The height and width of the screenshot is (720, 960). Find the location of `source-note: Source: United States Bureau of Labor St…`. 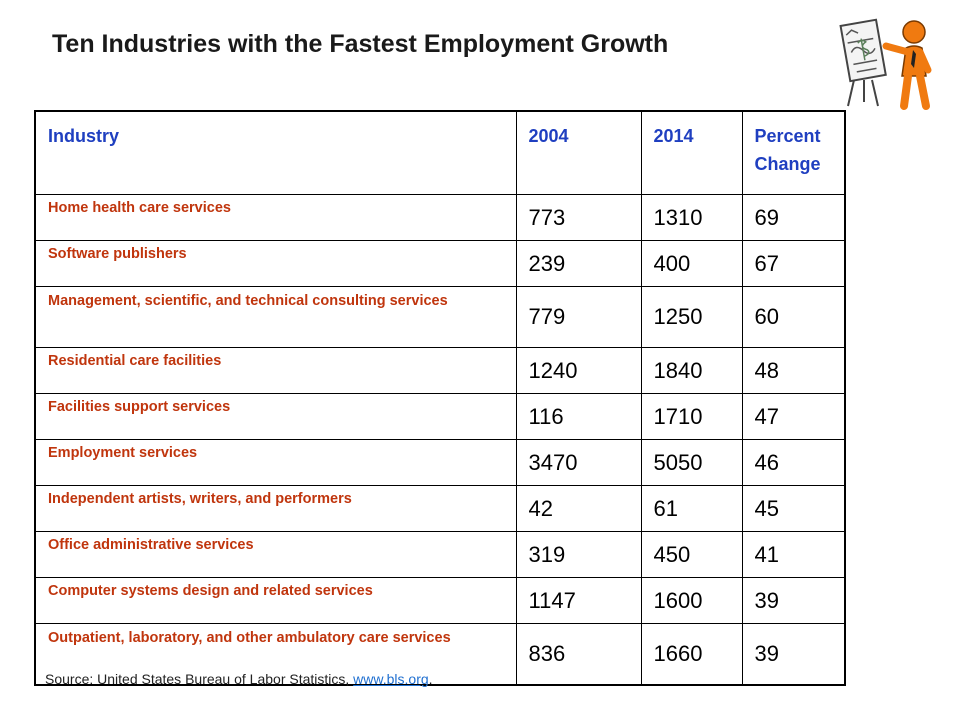

source-note: Source: United States Bureau of Labor St… is located at coordinates (239, 679).